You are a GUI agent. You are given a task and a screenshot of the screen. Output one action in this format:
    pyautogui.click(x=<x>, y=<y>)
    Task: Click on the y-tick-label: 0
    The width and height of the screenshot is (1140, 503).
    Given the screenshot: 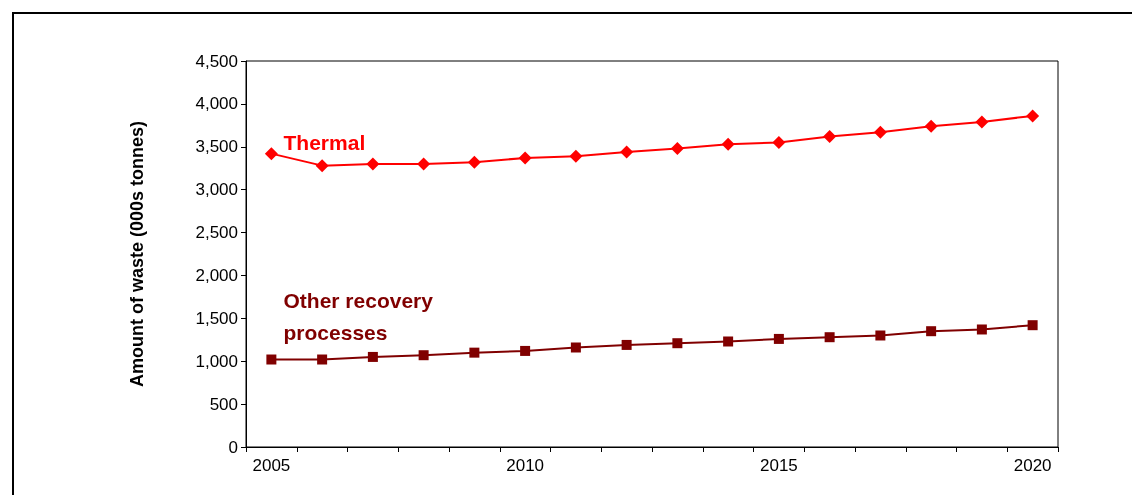 What is the action you would take?
    pyautogui.click(x=233, y=447)
    